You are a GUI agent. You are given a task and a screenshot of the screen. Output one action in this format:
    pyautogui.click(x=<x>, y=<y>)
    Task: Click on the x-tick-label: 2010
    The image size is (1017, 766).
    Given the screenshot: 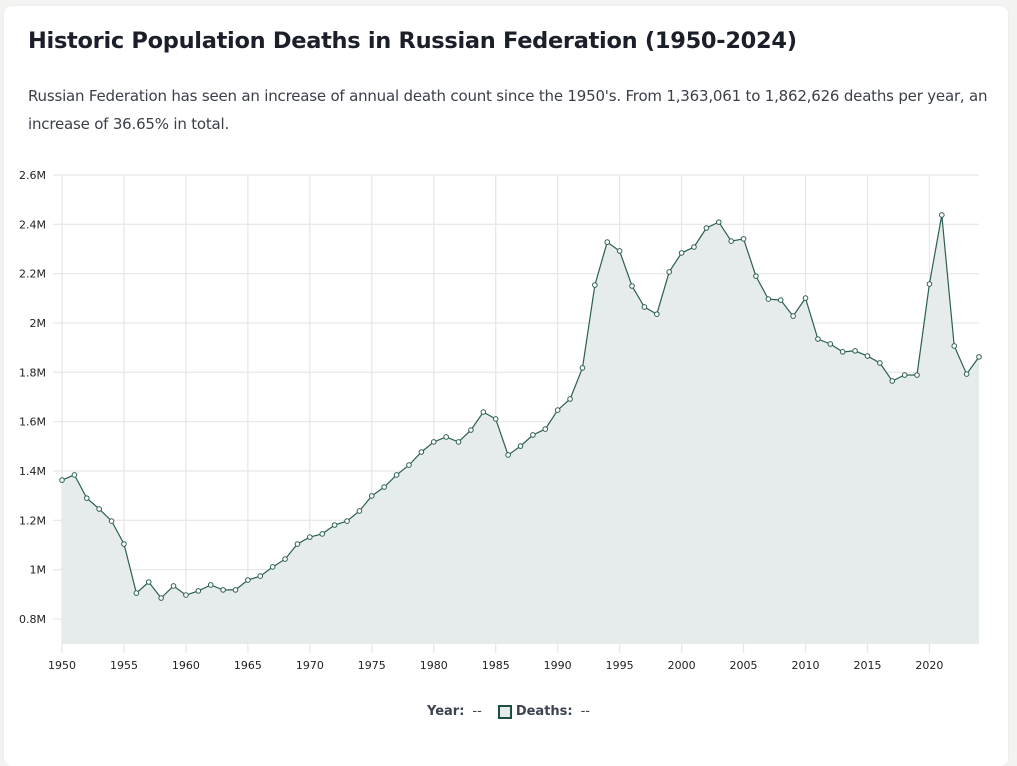 What is the action you would take?
    pyautogui.click(x=806, y=665)
    